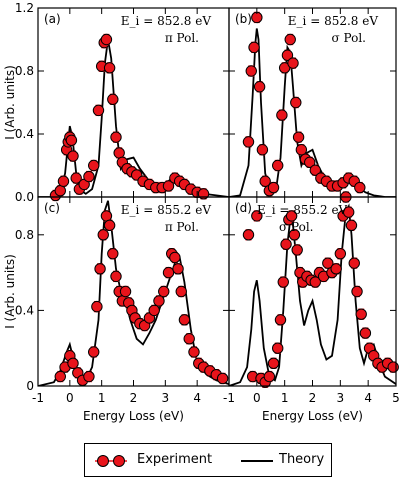  What do you see at coordinates (243, 19) in the screenshot?
I see `panel-label: (b)` at bounding box center [243, 19].